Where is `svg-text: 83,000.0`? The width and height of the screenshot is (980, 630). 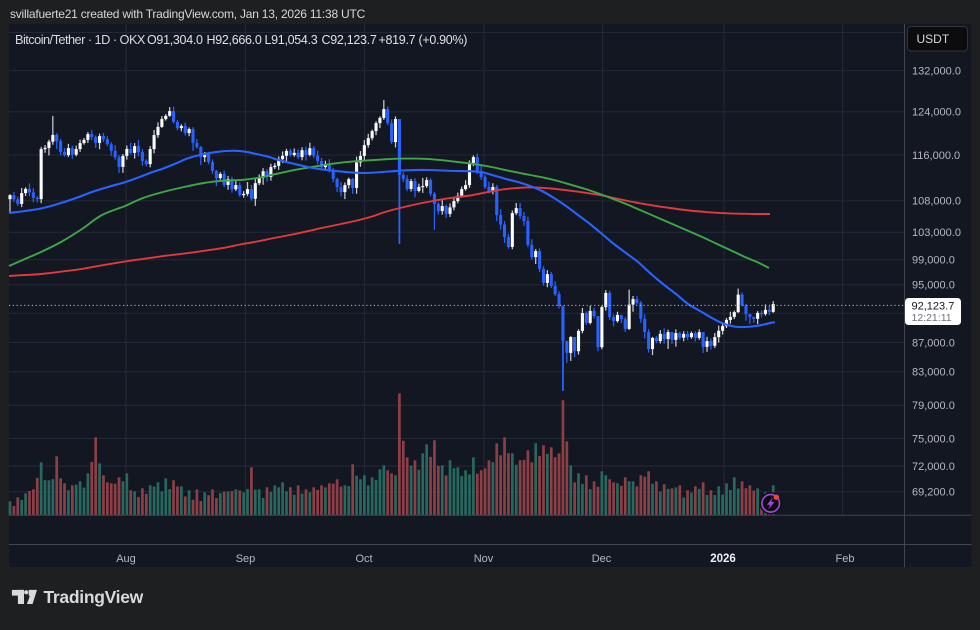 svg-text: 83,000.0 is located at coordinates (933, 373).